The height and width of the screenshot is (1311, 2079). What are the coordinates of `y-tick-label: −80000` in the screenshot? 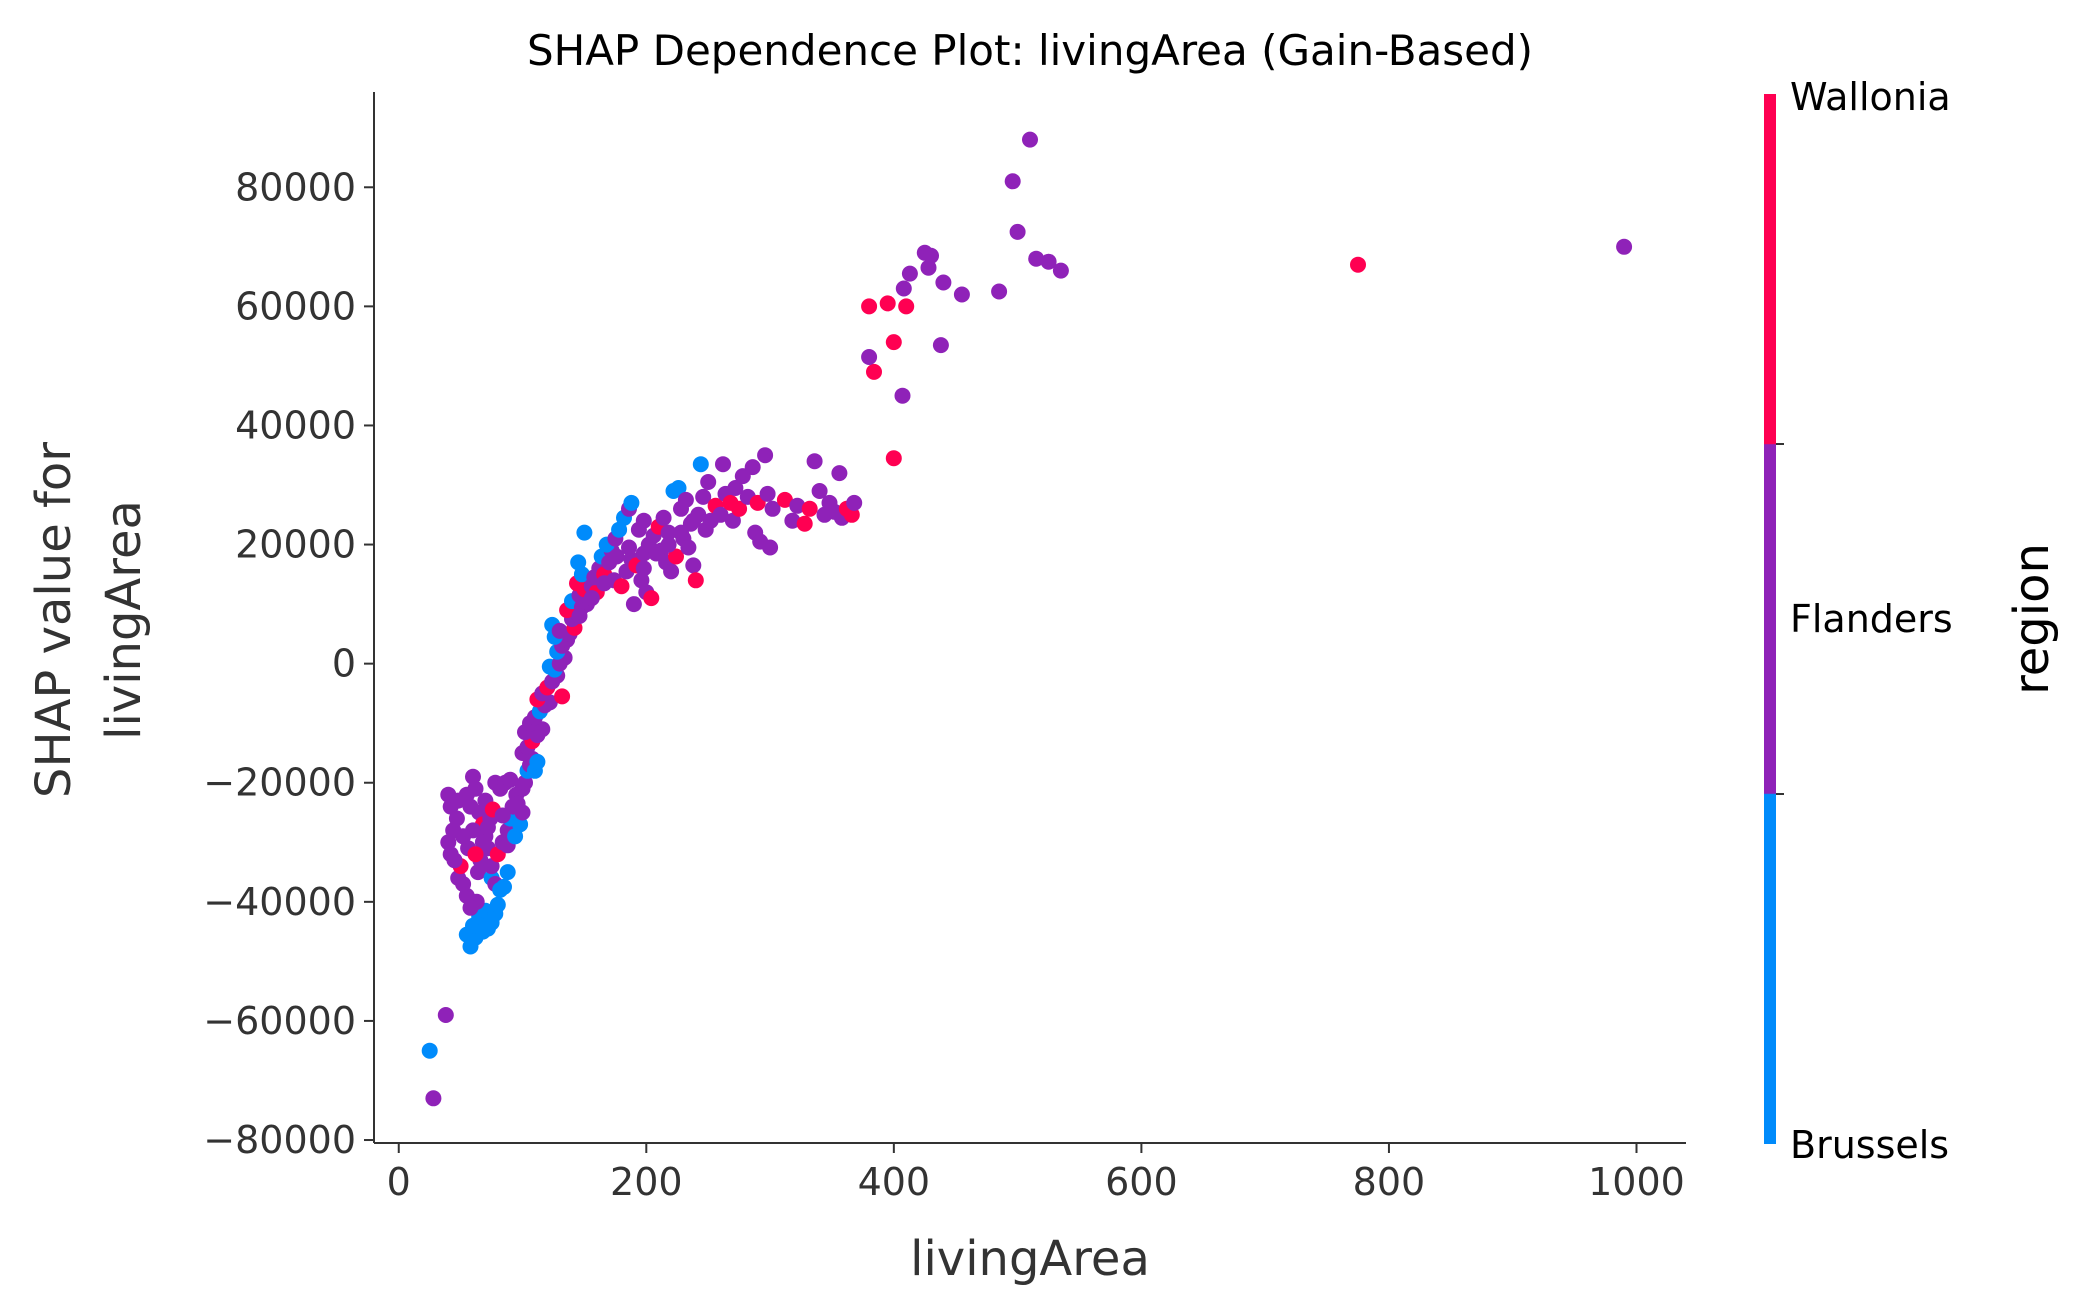 It's located at (279, 1140).